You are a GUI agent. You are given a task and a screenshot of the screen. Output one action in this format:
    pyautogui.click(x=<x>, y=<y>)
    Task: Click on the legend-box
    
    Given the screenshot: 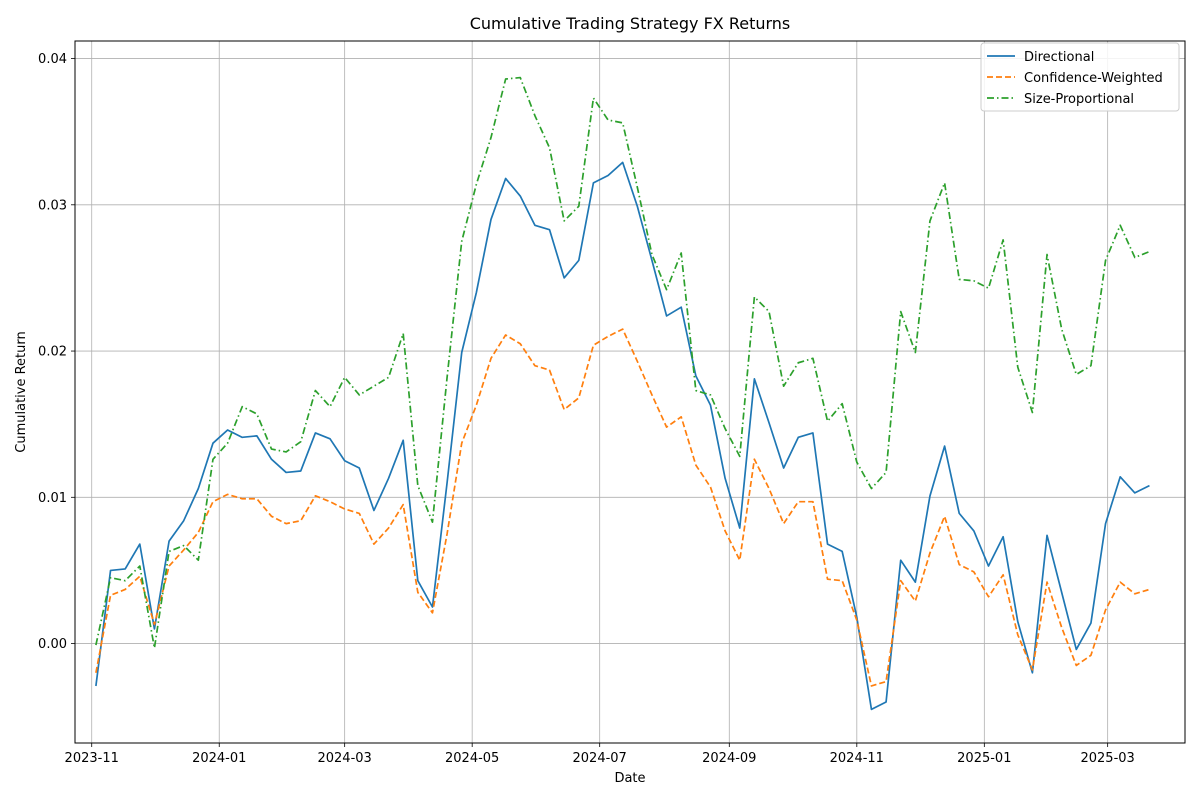 What is the action you would take?
    pyautogui.click(x=1080, y=77)
    